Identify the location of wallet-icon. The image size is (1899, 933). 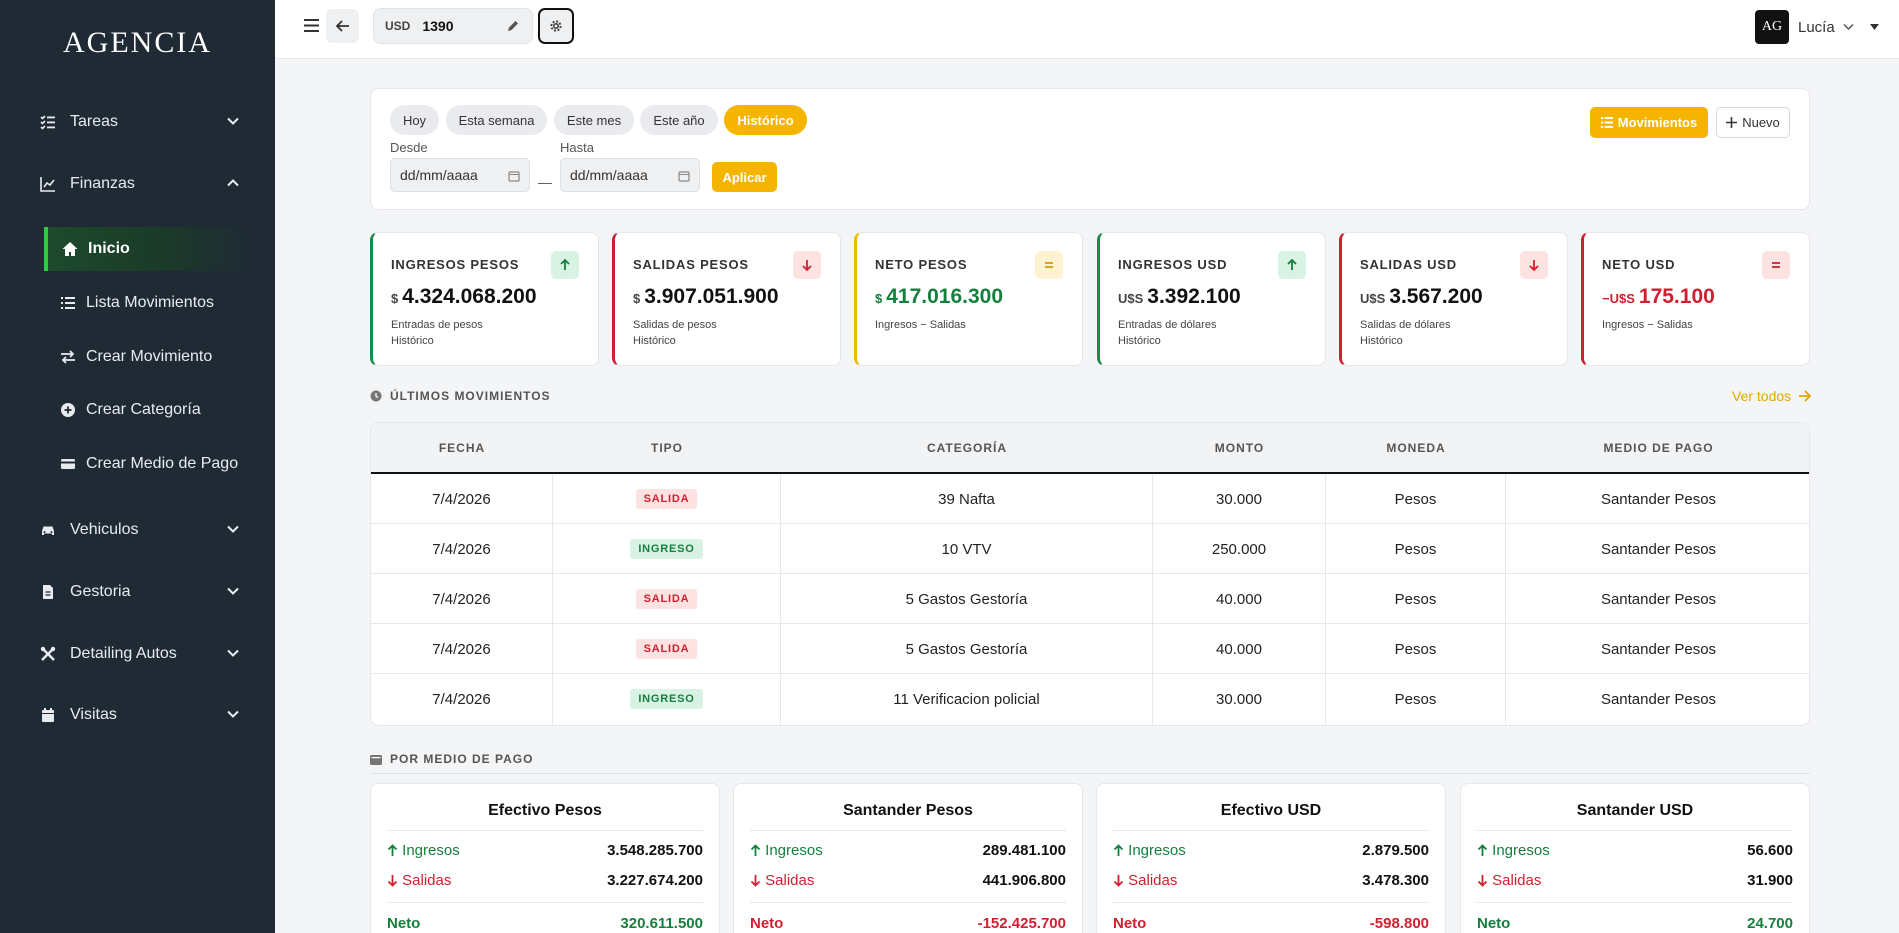
(376, 759).